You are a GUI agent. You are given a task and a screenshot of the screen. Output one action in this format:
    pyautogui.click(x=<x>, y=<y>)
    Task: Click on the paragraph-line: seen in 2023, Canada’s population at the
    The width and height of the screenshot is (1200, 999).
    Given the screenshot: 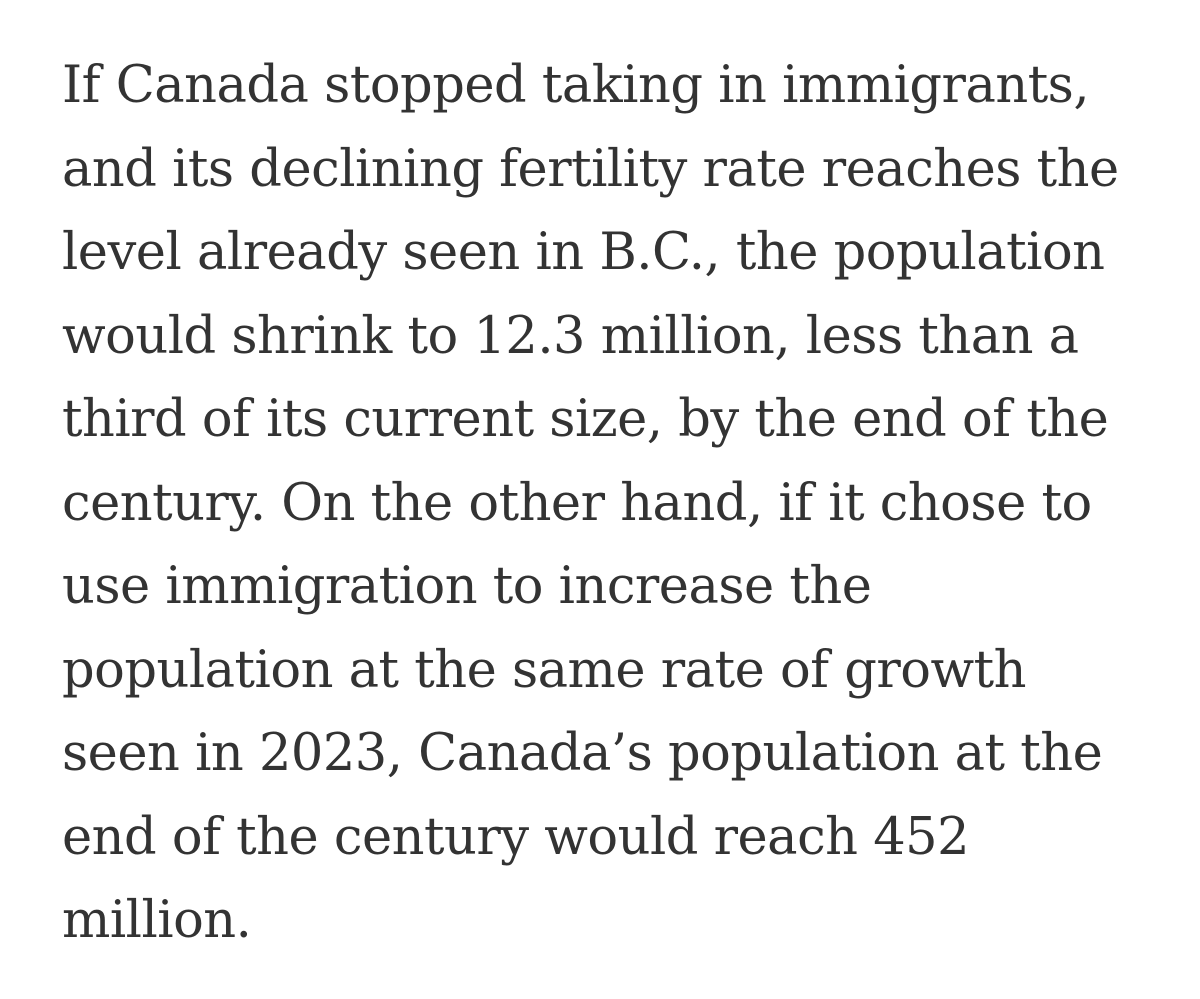 What is the action you would take?
    pyautogui.click(x=582, y=753)
    